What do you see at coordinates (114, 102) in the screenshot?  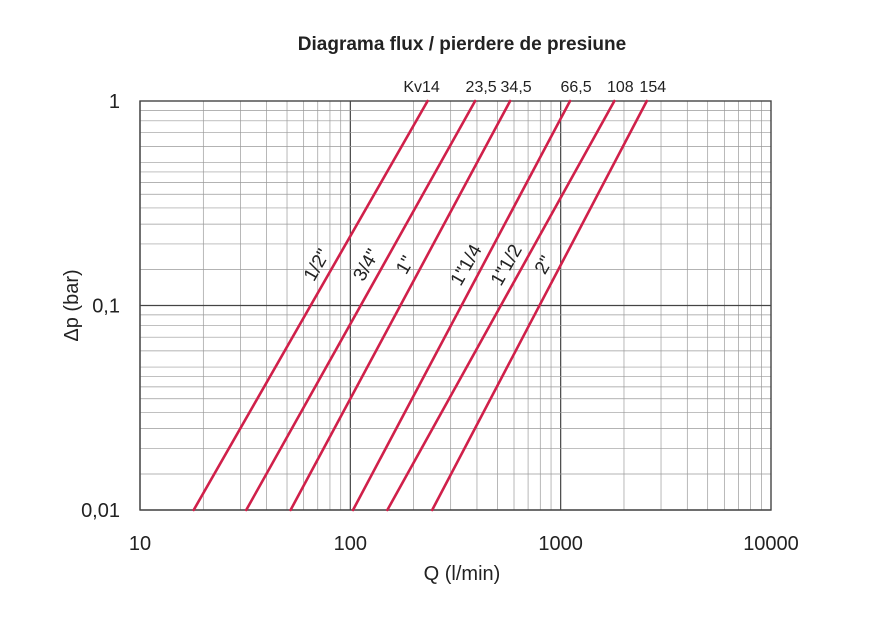 I see `y-tick-label: 1` at bounding box center [114, 102].